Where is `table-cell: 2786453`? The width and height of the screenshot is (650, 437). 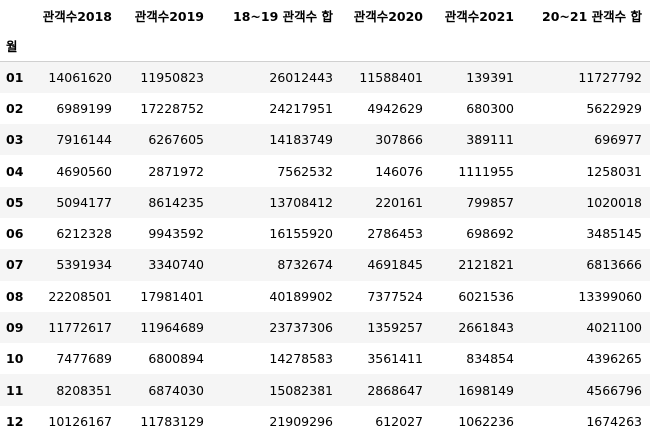
table-cell: 2786453 is located at coordinates (386, 233).